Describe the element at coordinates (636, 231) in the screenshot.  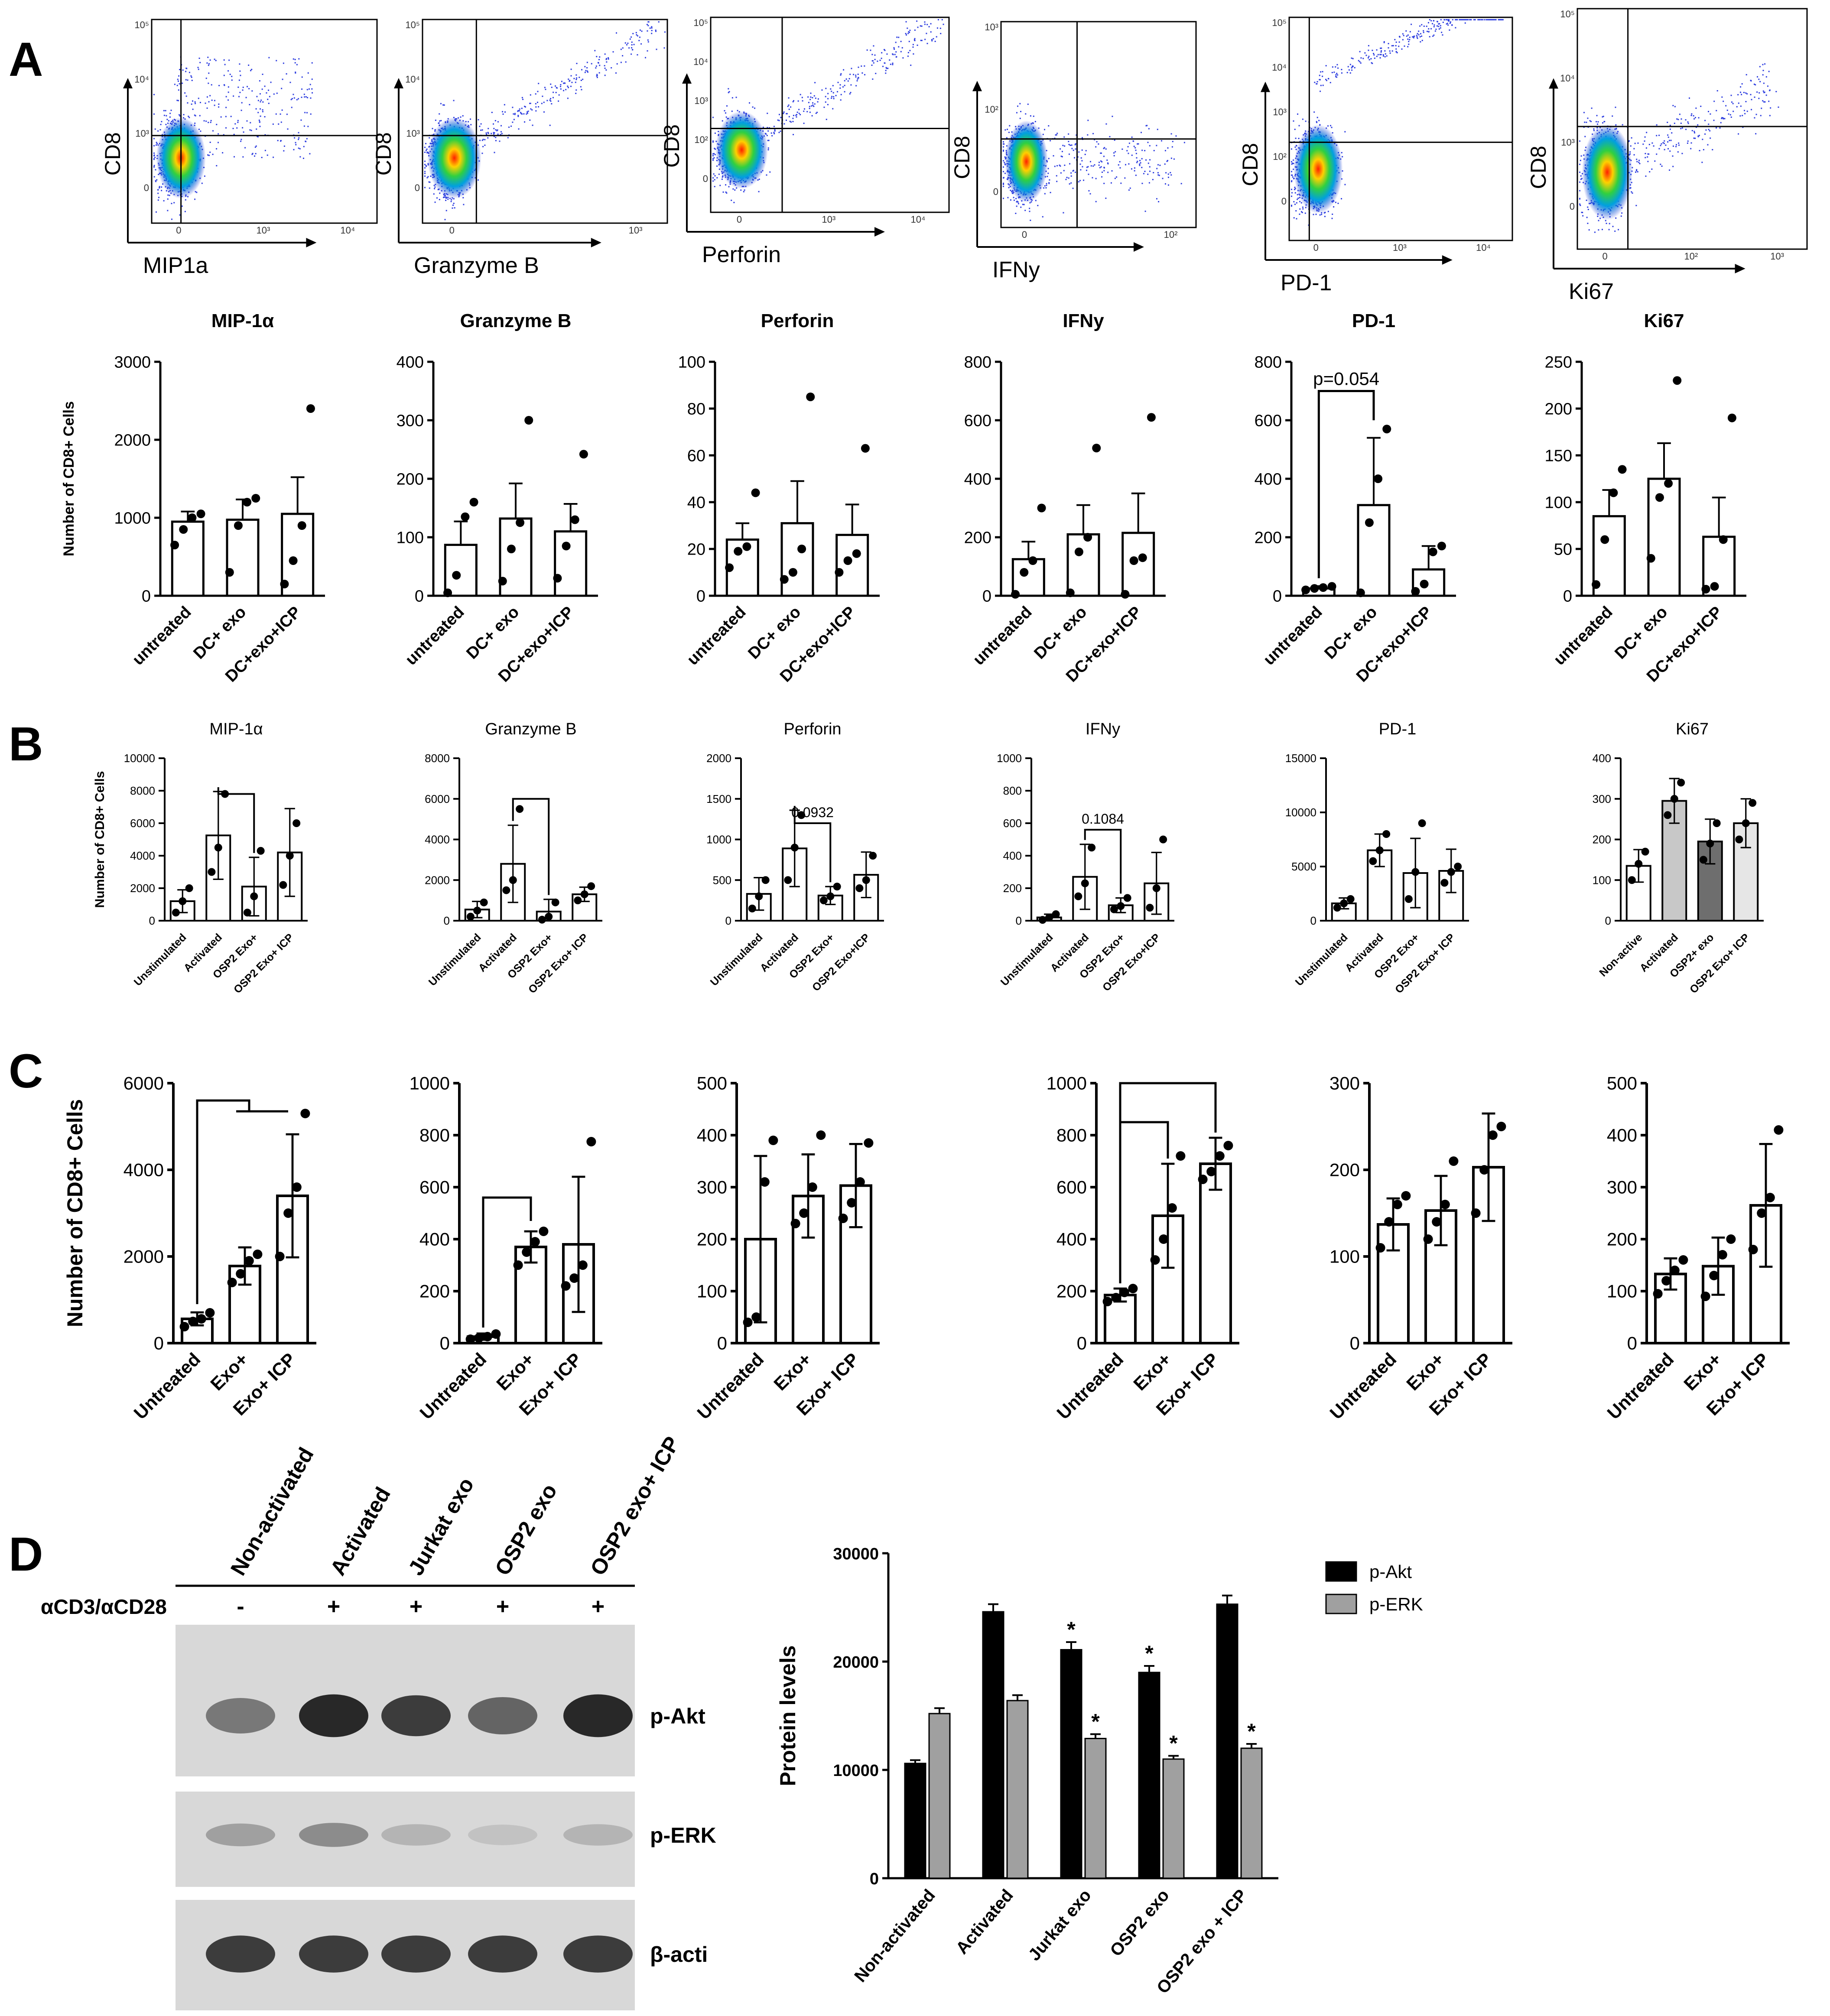
I see `flow-x-tick-label: 10³` at that location.